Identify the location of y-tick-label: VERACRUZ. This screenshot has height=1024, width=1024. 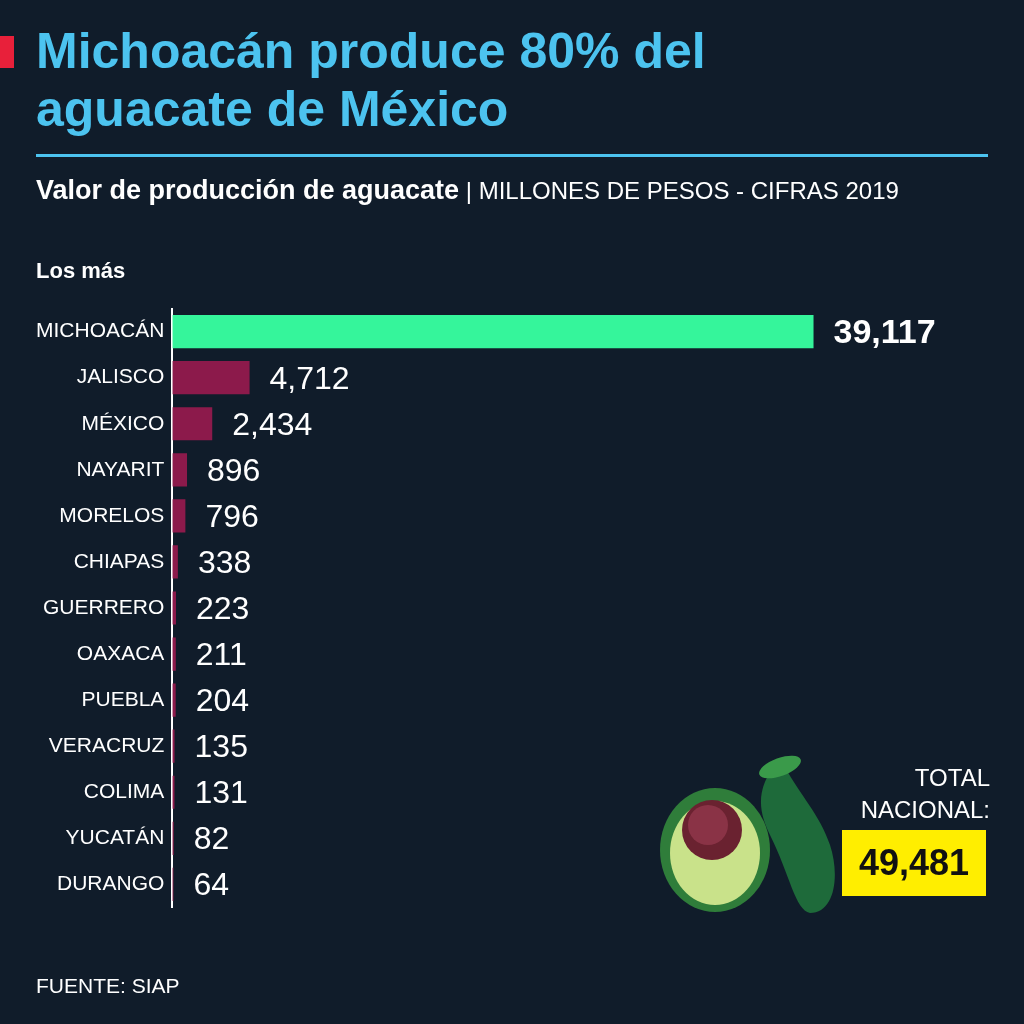
(106, 744).